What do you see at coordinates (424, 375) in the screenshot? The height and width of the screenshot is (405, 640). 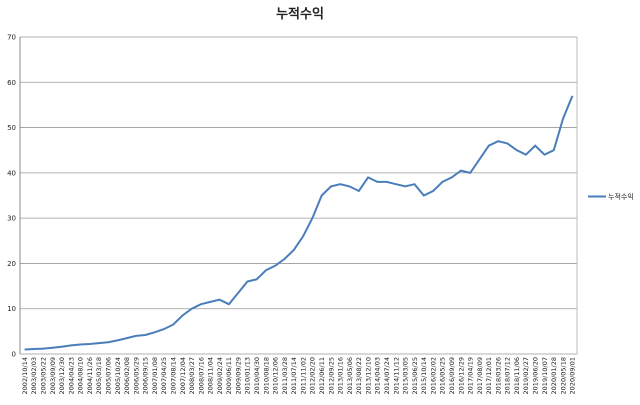 I see `x-tick-label: 2015/10/14` at bounding box center [424, 375].